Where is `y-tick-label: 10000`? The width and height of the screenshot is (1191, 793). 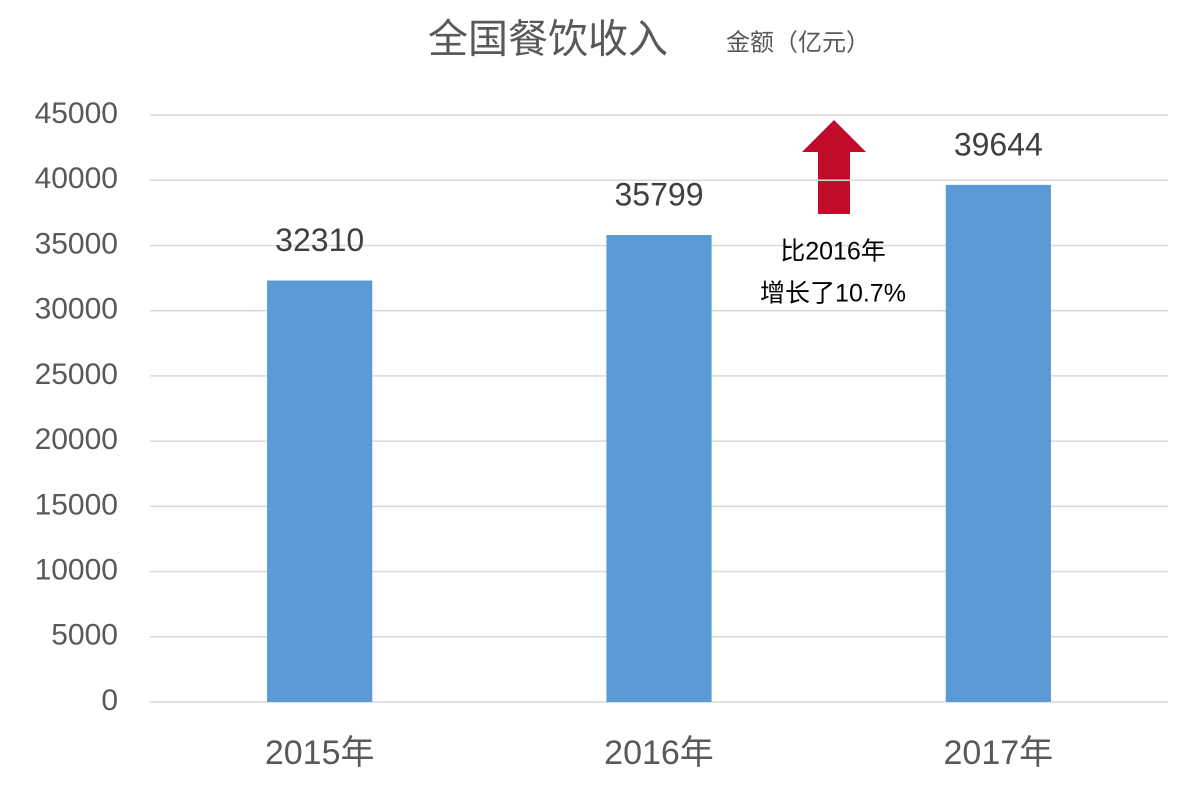
y-tick-label: 10000 is located at coordinates (76, 569).